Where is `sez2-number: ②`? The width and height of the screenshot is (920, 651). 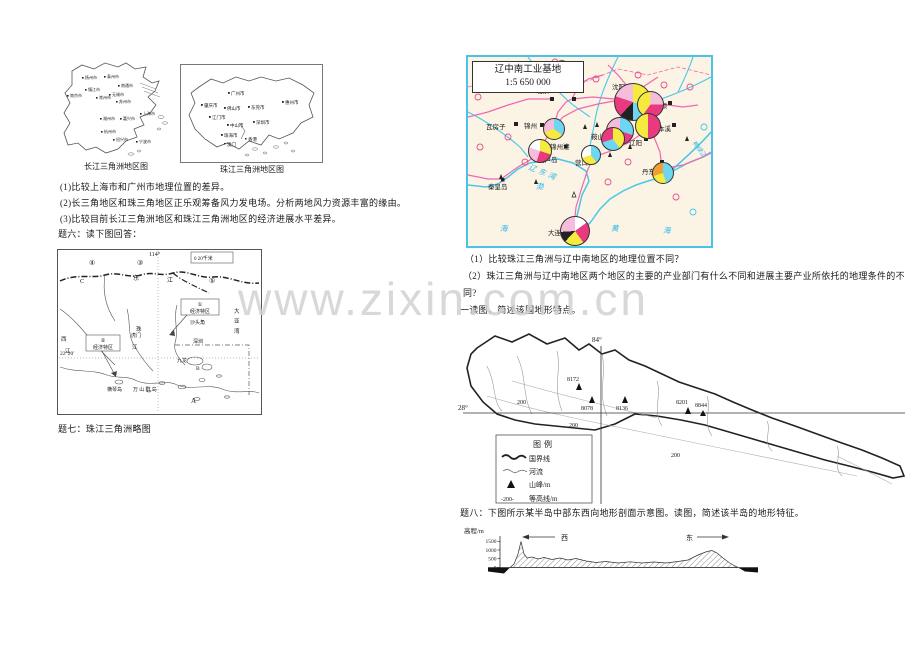
sez2-number: ② is located at coordinates (103, 340).